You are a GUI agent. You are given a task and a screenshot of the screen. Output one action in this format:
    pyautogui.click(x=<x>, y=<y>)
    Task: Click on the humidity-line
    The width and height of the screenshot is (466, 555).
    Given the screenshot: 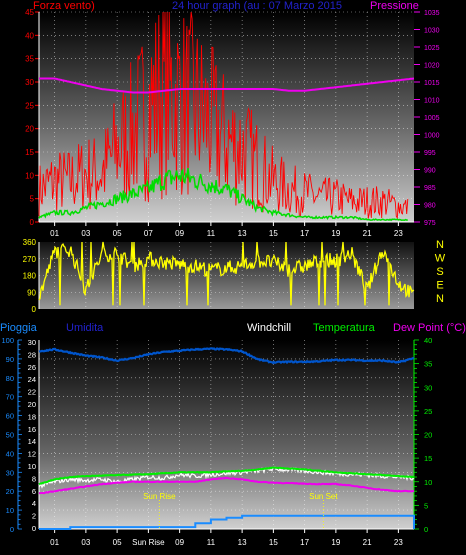 What is the action you would take?
    pyautogui.click(x=226, y=356)
    